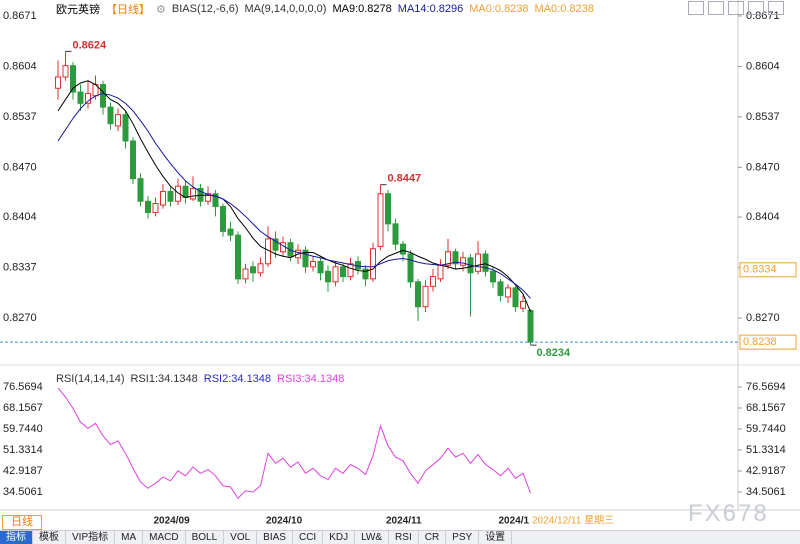 The image size is (800, 544). I want to click on toolbar-tab: 指标, so click(16, 537).